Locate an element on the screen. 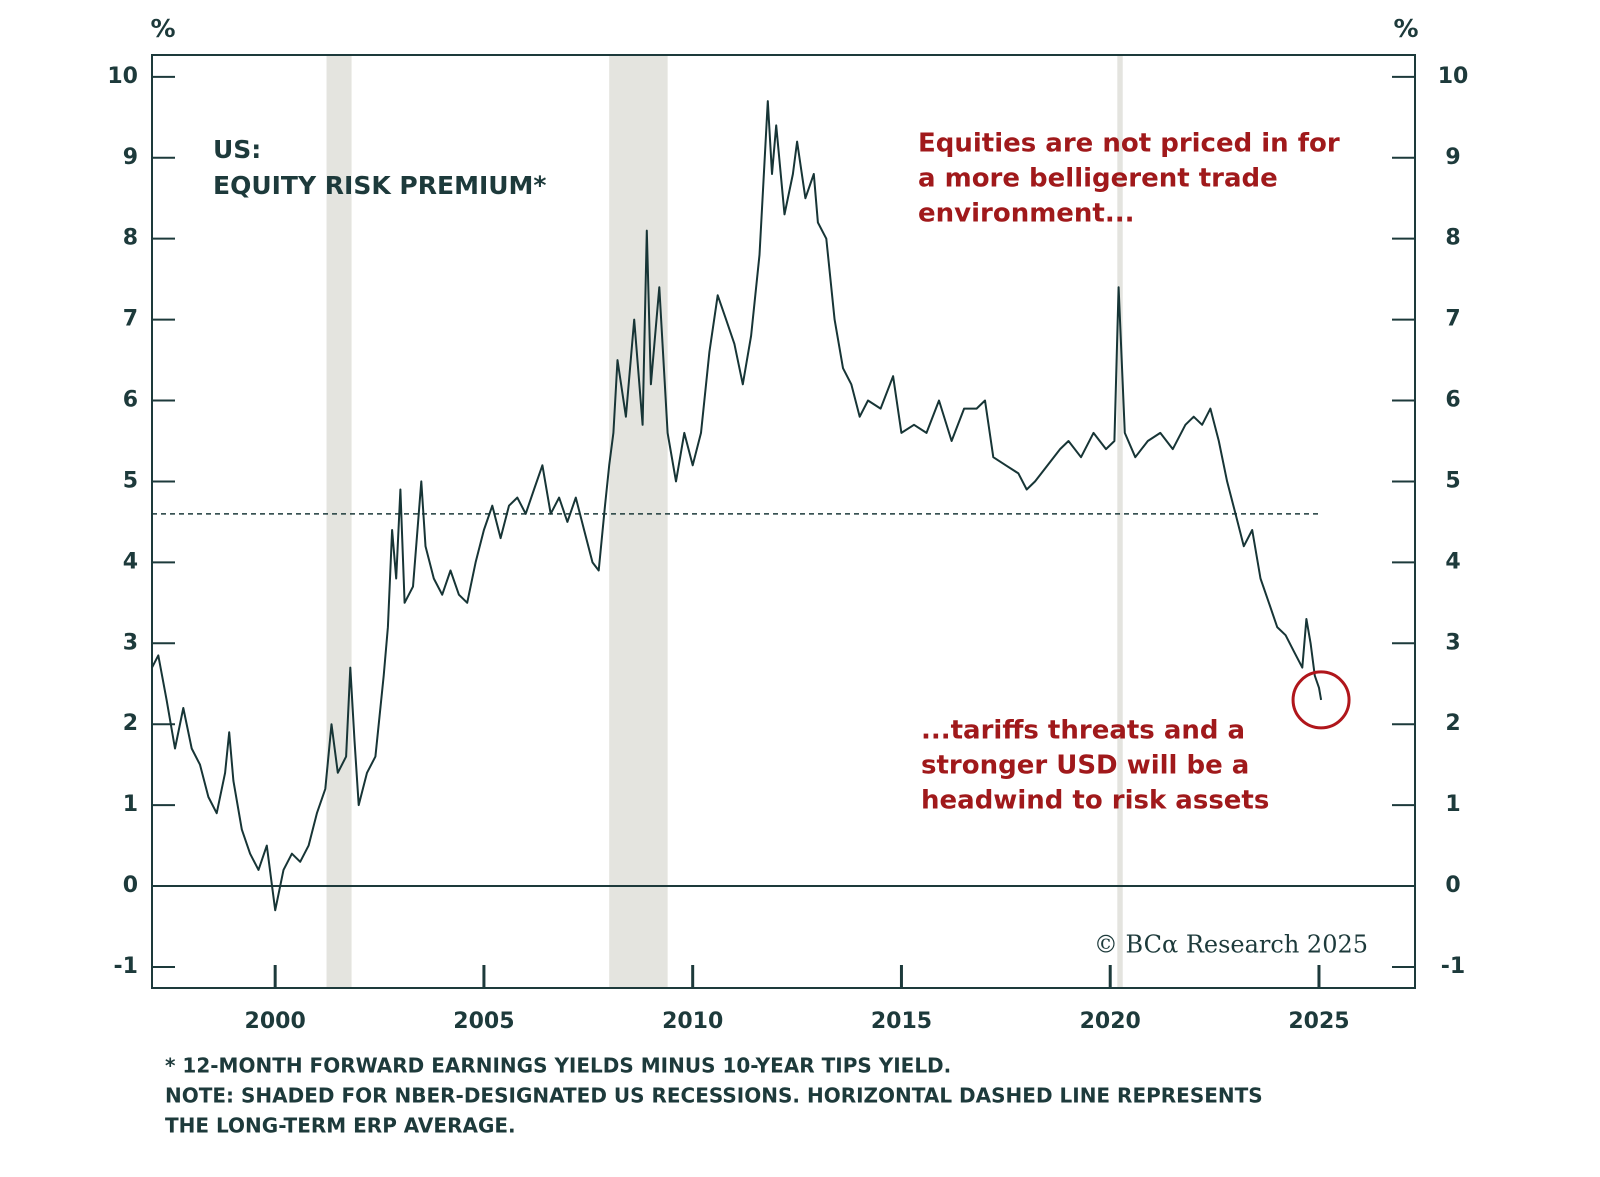 Image resolution: width=1600 pixels, height=1177 pixels. y2-tick-label: 10 is located at coordinates (1453, 76).